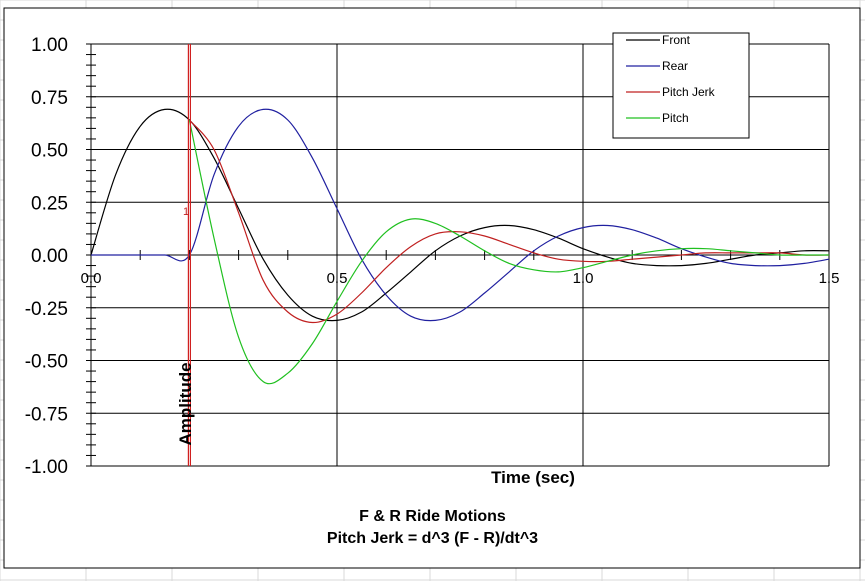 This screenshot has height=581, width=865. I want to click on legend-pitch-jerk-label: Pitch Jerk, so click(689, 92).